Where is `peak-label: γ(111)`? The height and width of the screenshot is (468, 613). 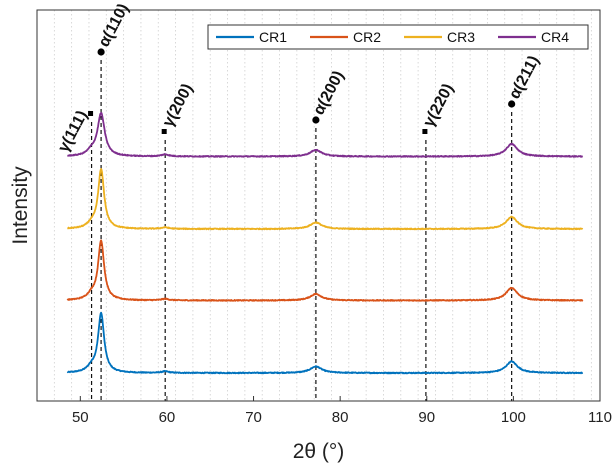
peak-label: γ(111) is located at coordinates (73, 131).